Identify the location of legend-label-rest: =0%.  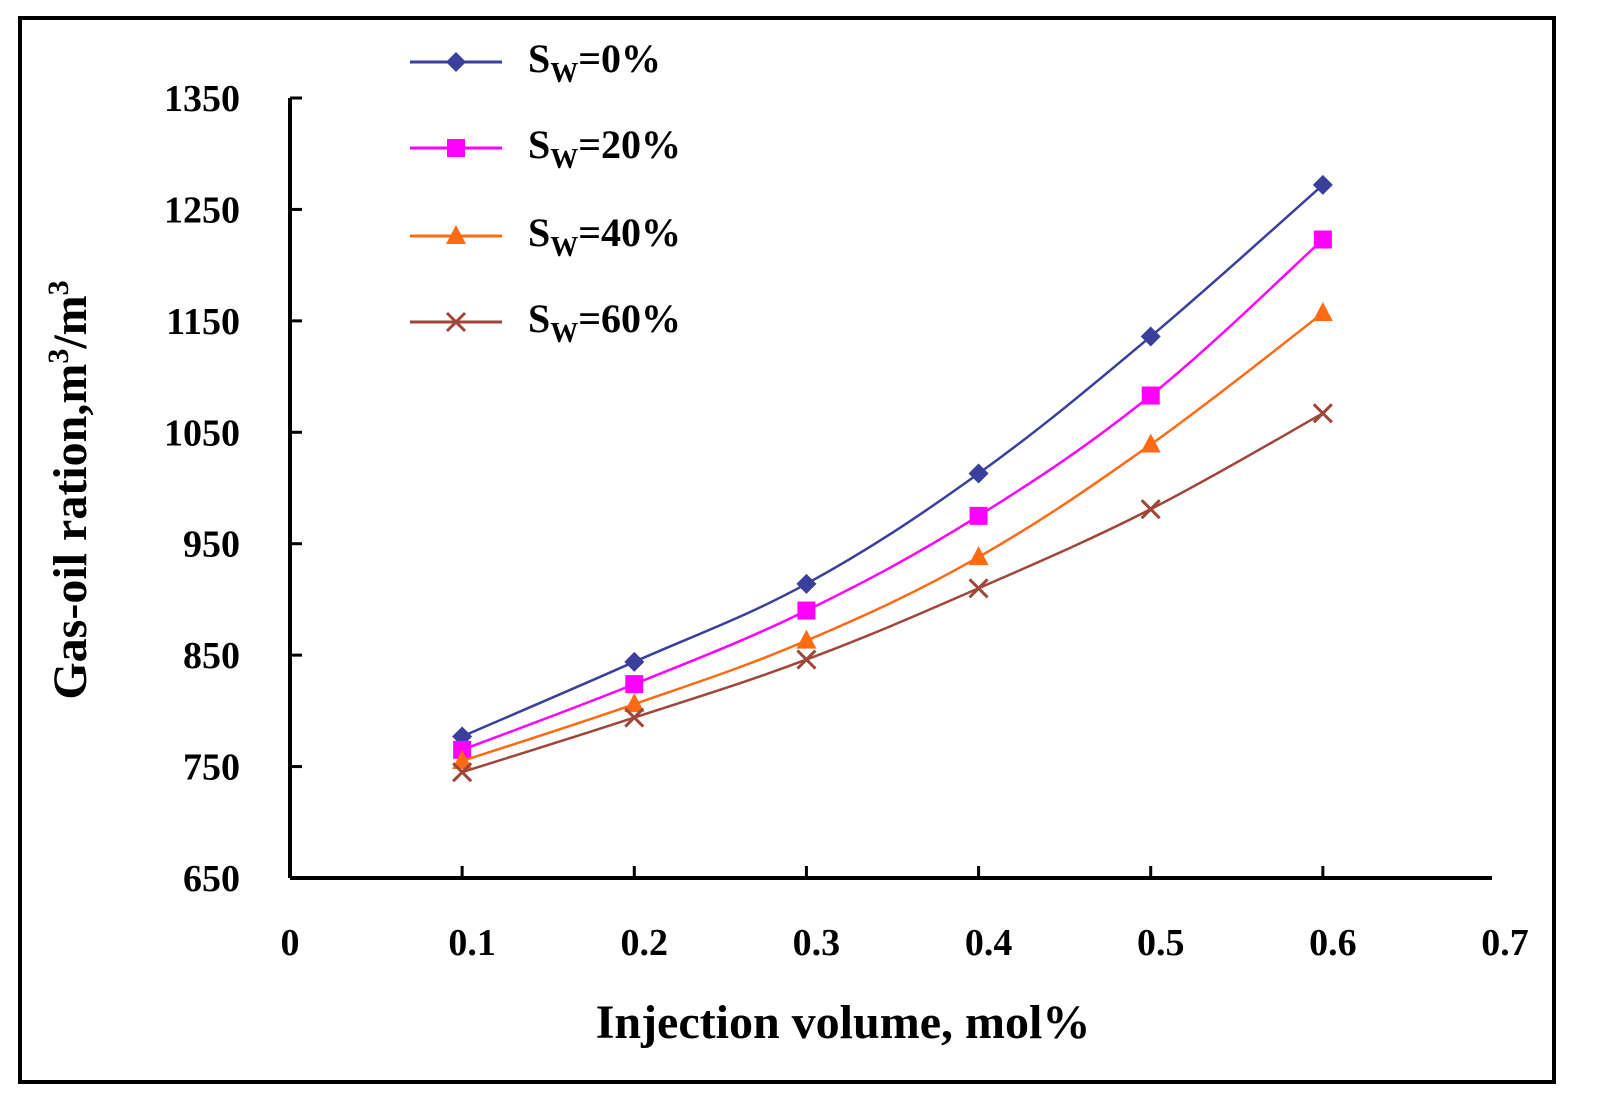
(619, 58).